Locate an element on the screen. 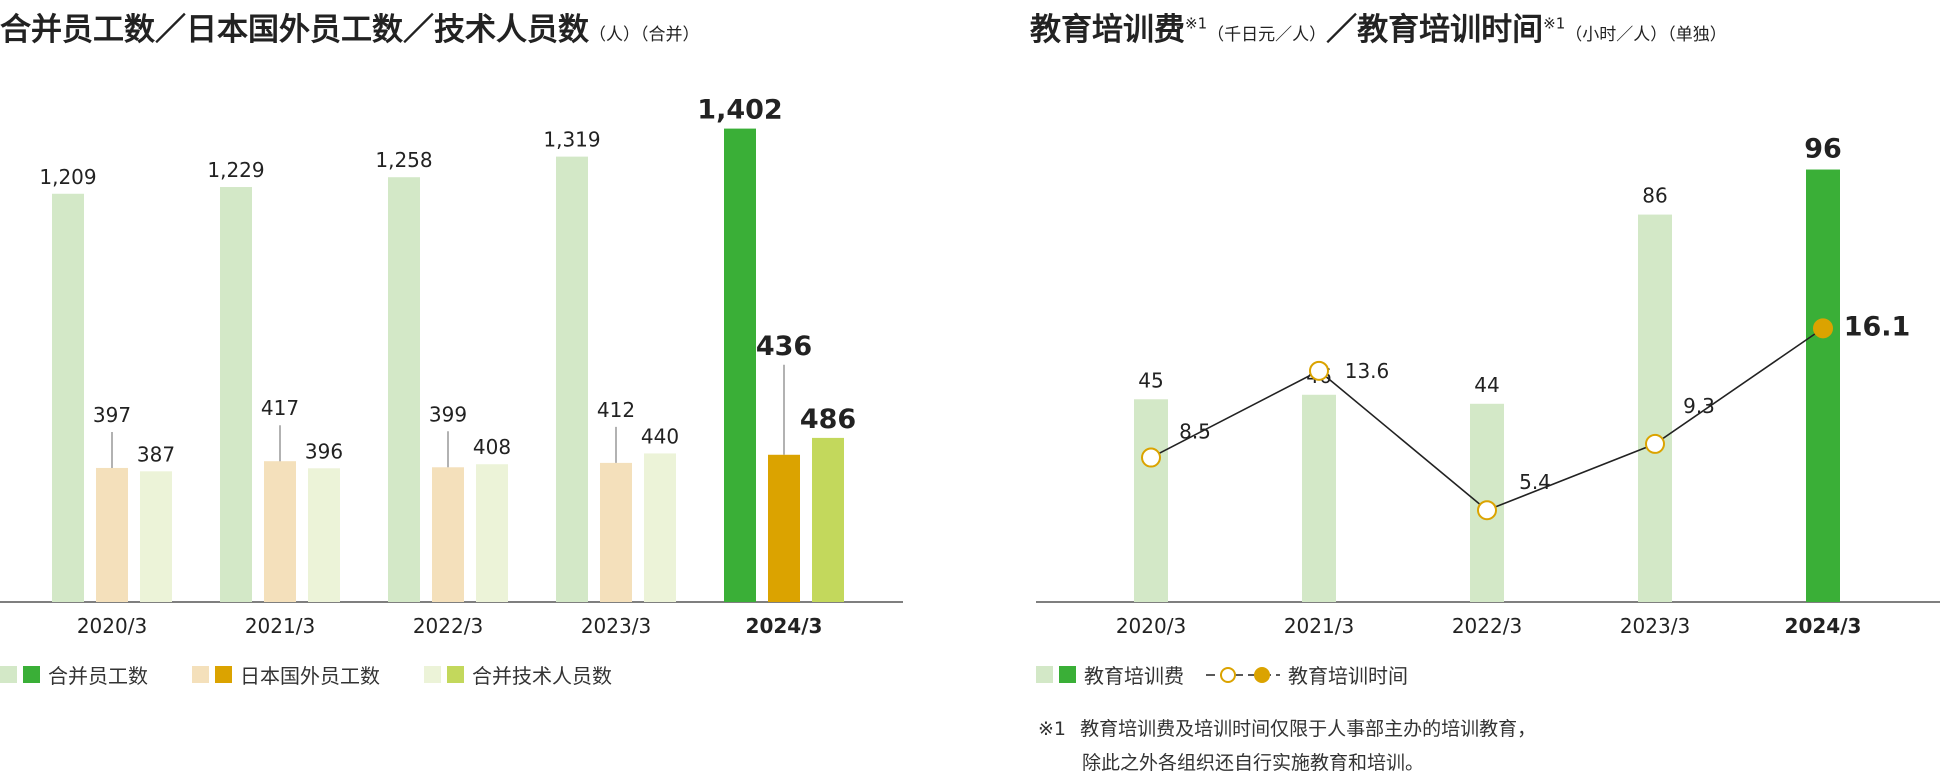 The image size is (1940, 780). legend-label-hours: 教育培训时间 is located at coordinates (1348, 676).